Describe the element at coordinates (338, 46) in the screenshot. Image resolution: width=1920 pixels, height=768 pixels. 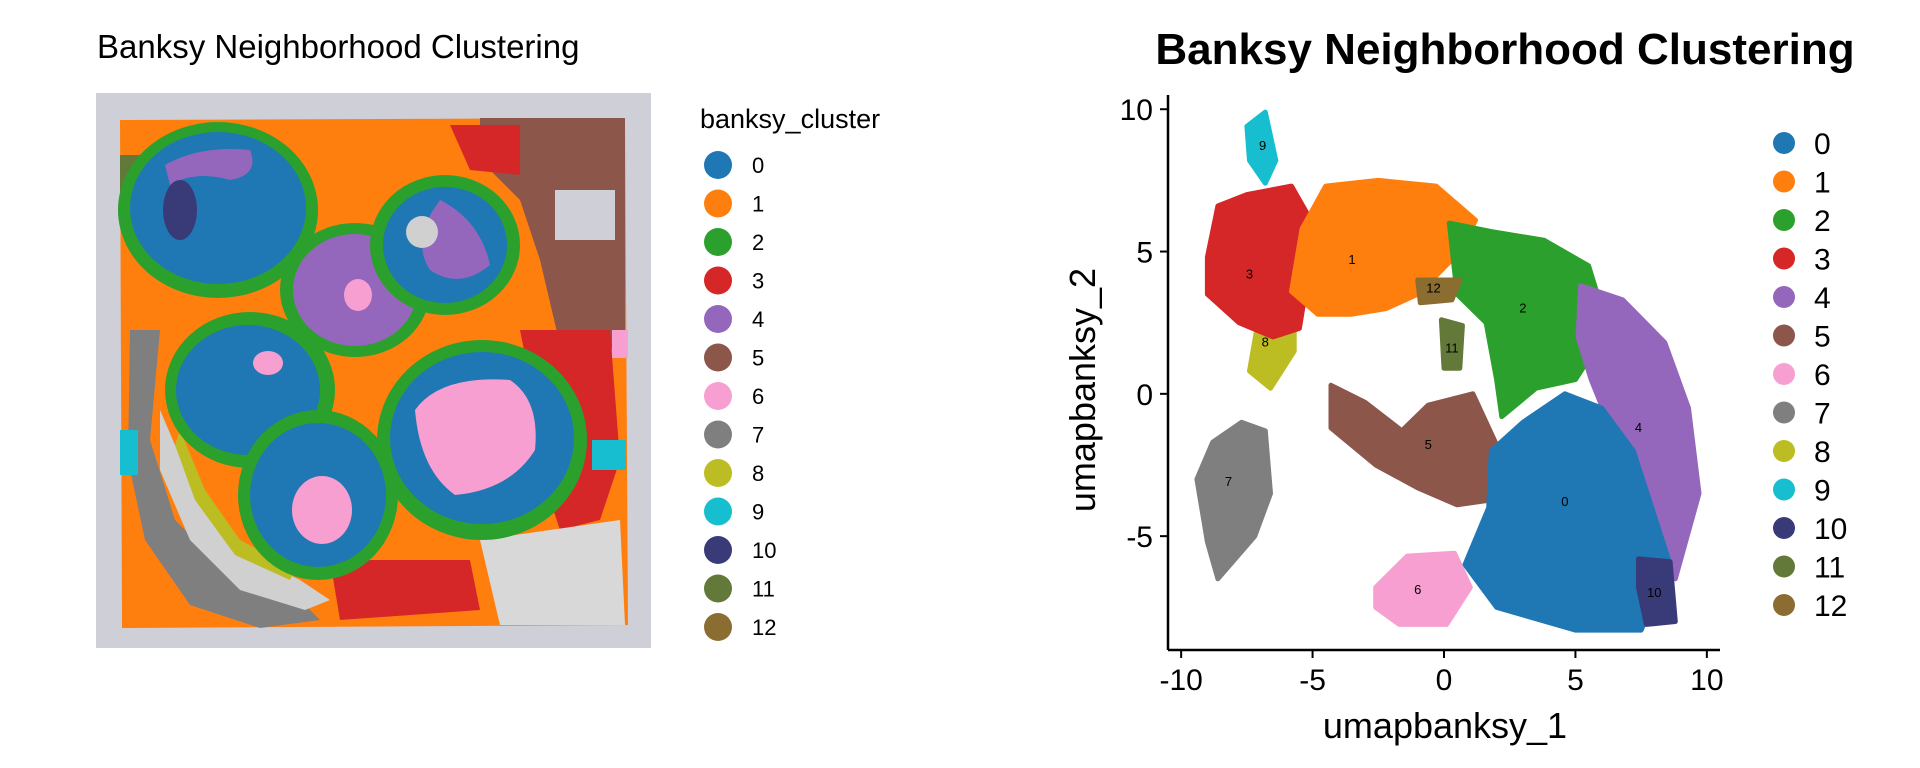
I see `spatial-title: Banksy Neighborhood Clustering` at that location.